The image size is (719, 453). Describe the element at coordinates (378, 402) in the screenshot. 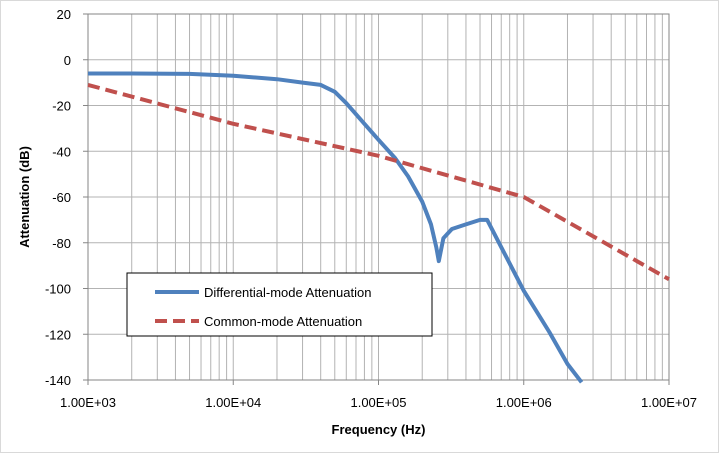

I see `x-tick-label: 1.00E+05` at that location.